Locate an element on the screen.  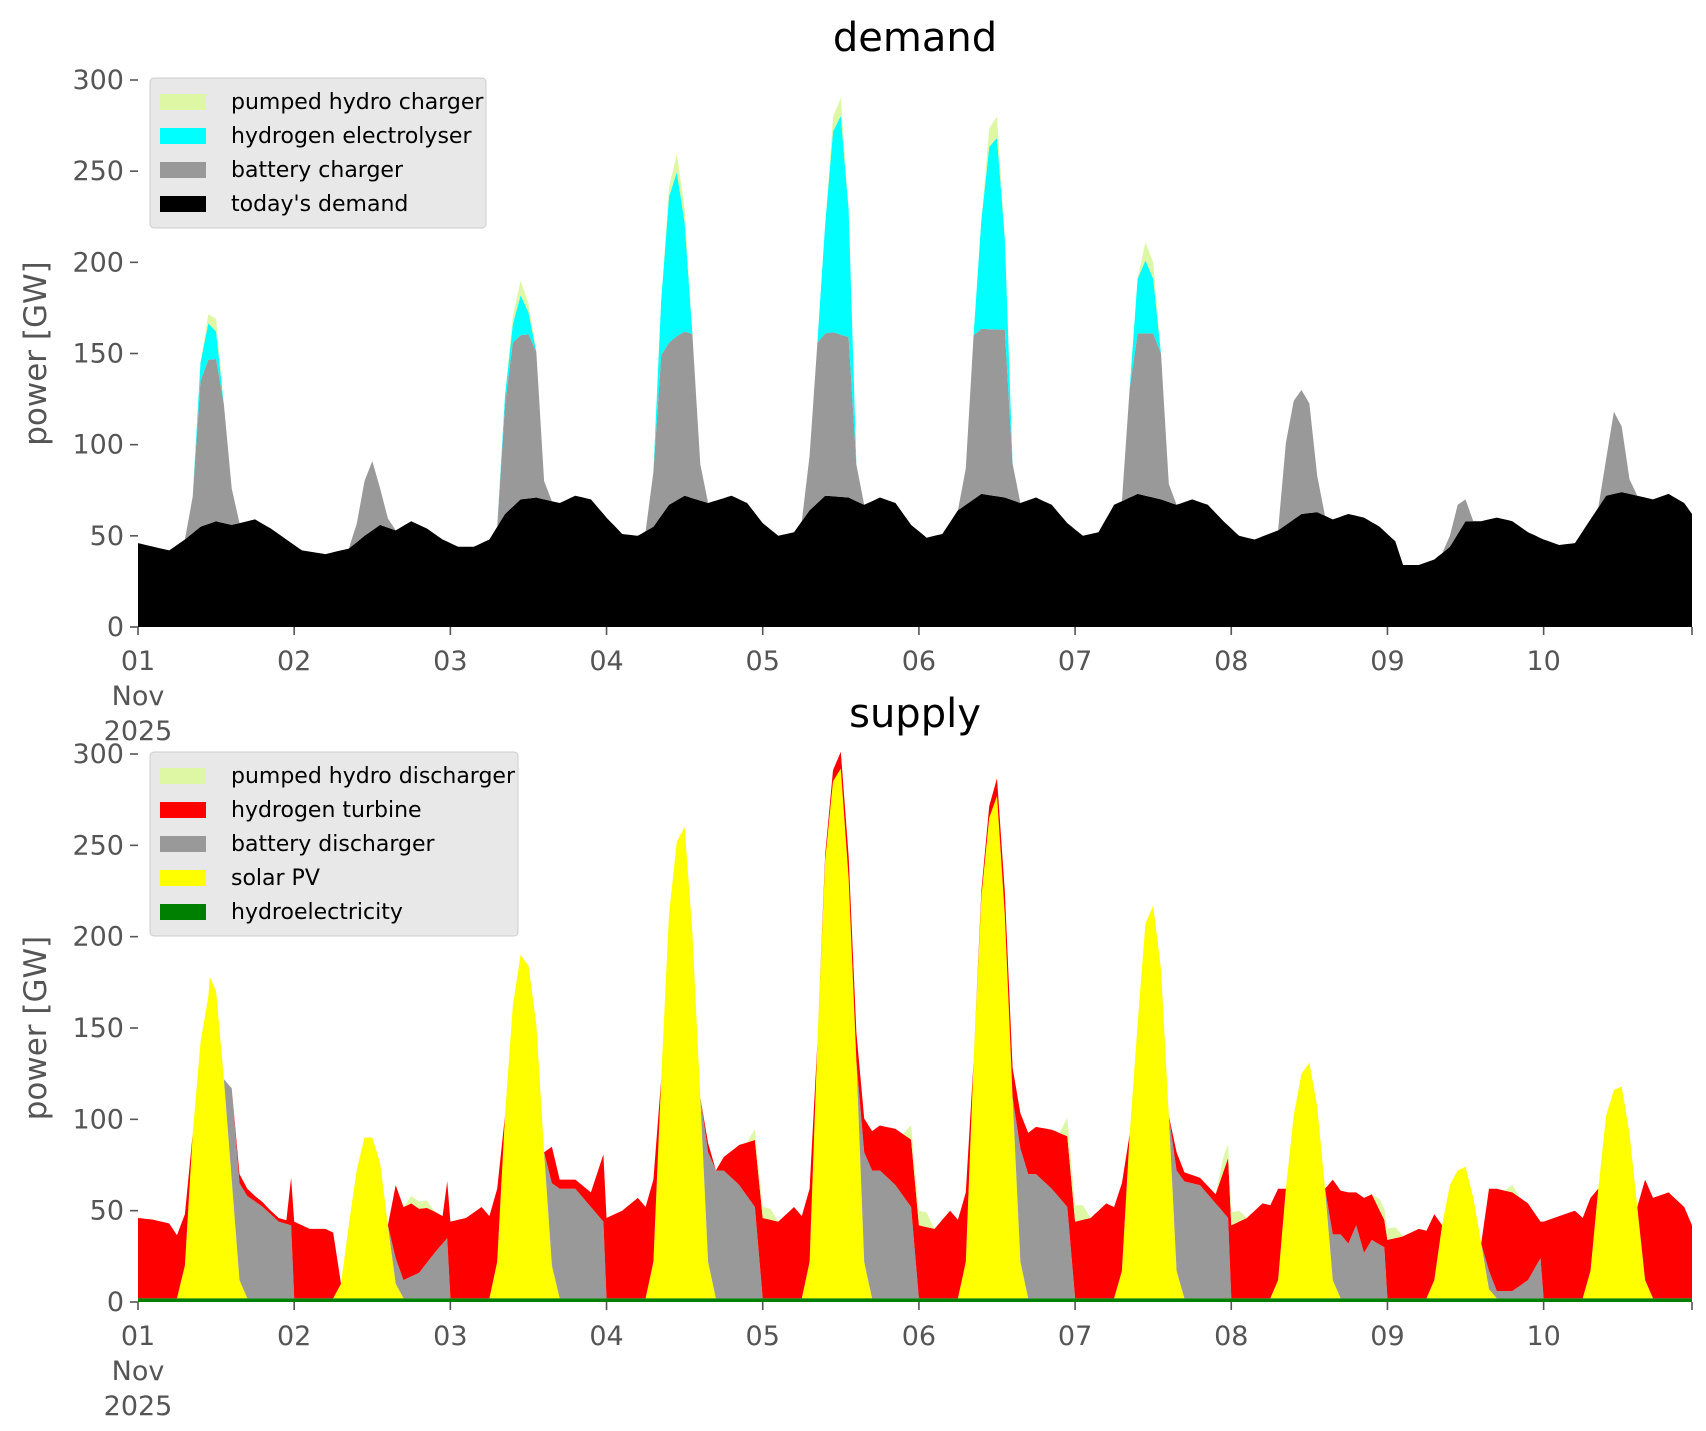
area-today-s-demand is located at coordinates (915, 559).